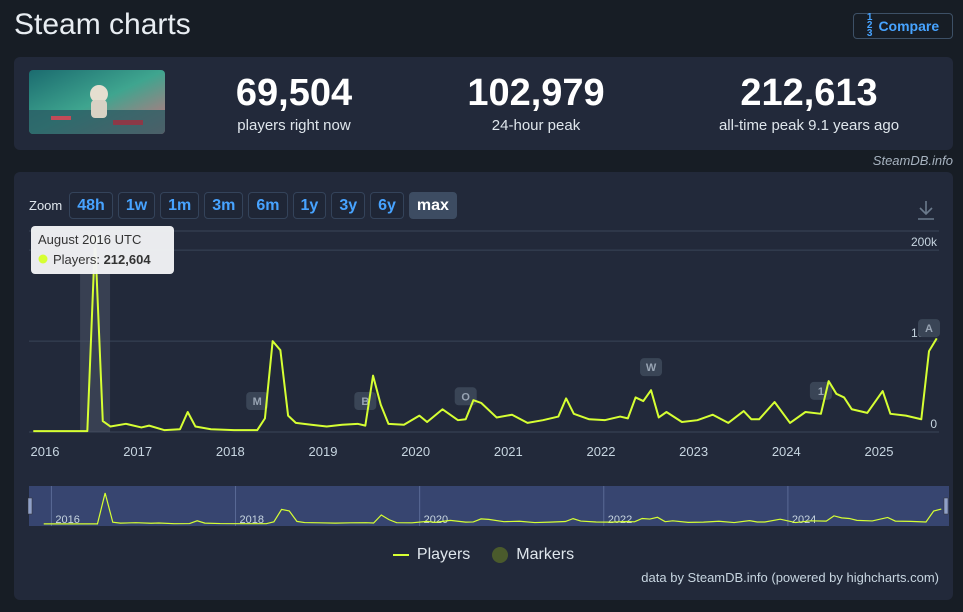 This screenshot has width=963, height=612. Describe the element at coordinates (46, 205) in the screenshot. I see `zoom-label: Zoom` at that location.